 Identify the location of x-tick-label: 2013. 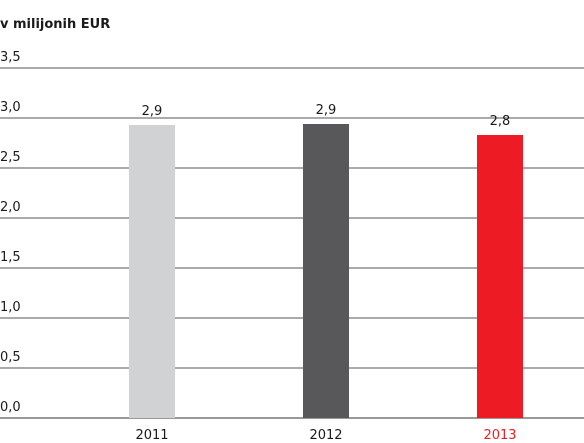
(499, 435).